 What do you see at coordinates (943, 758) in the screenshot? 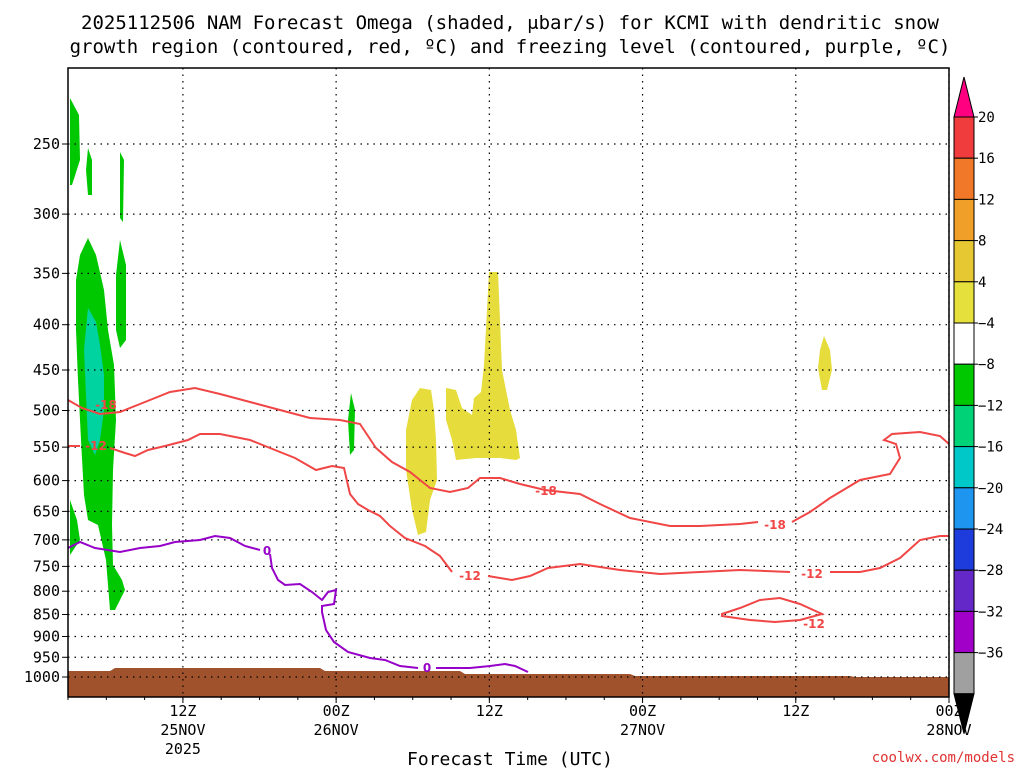
I see `credit-text: coolwx.com/models` at bounding box center [943, 758].